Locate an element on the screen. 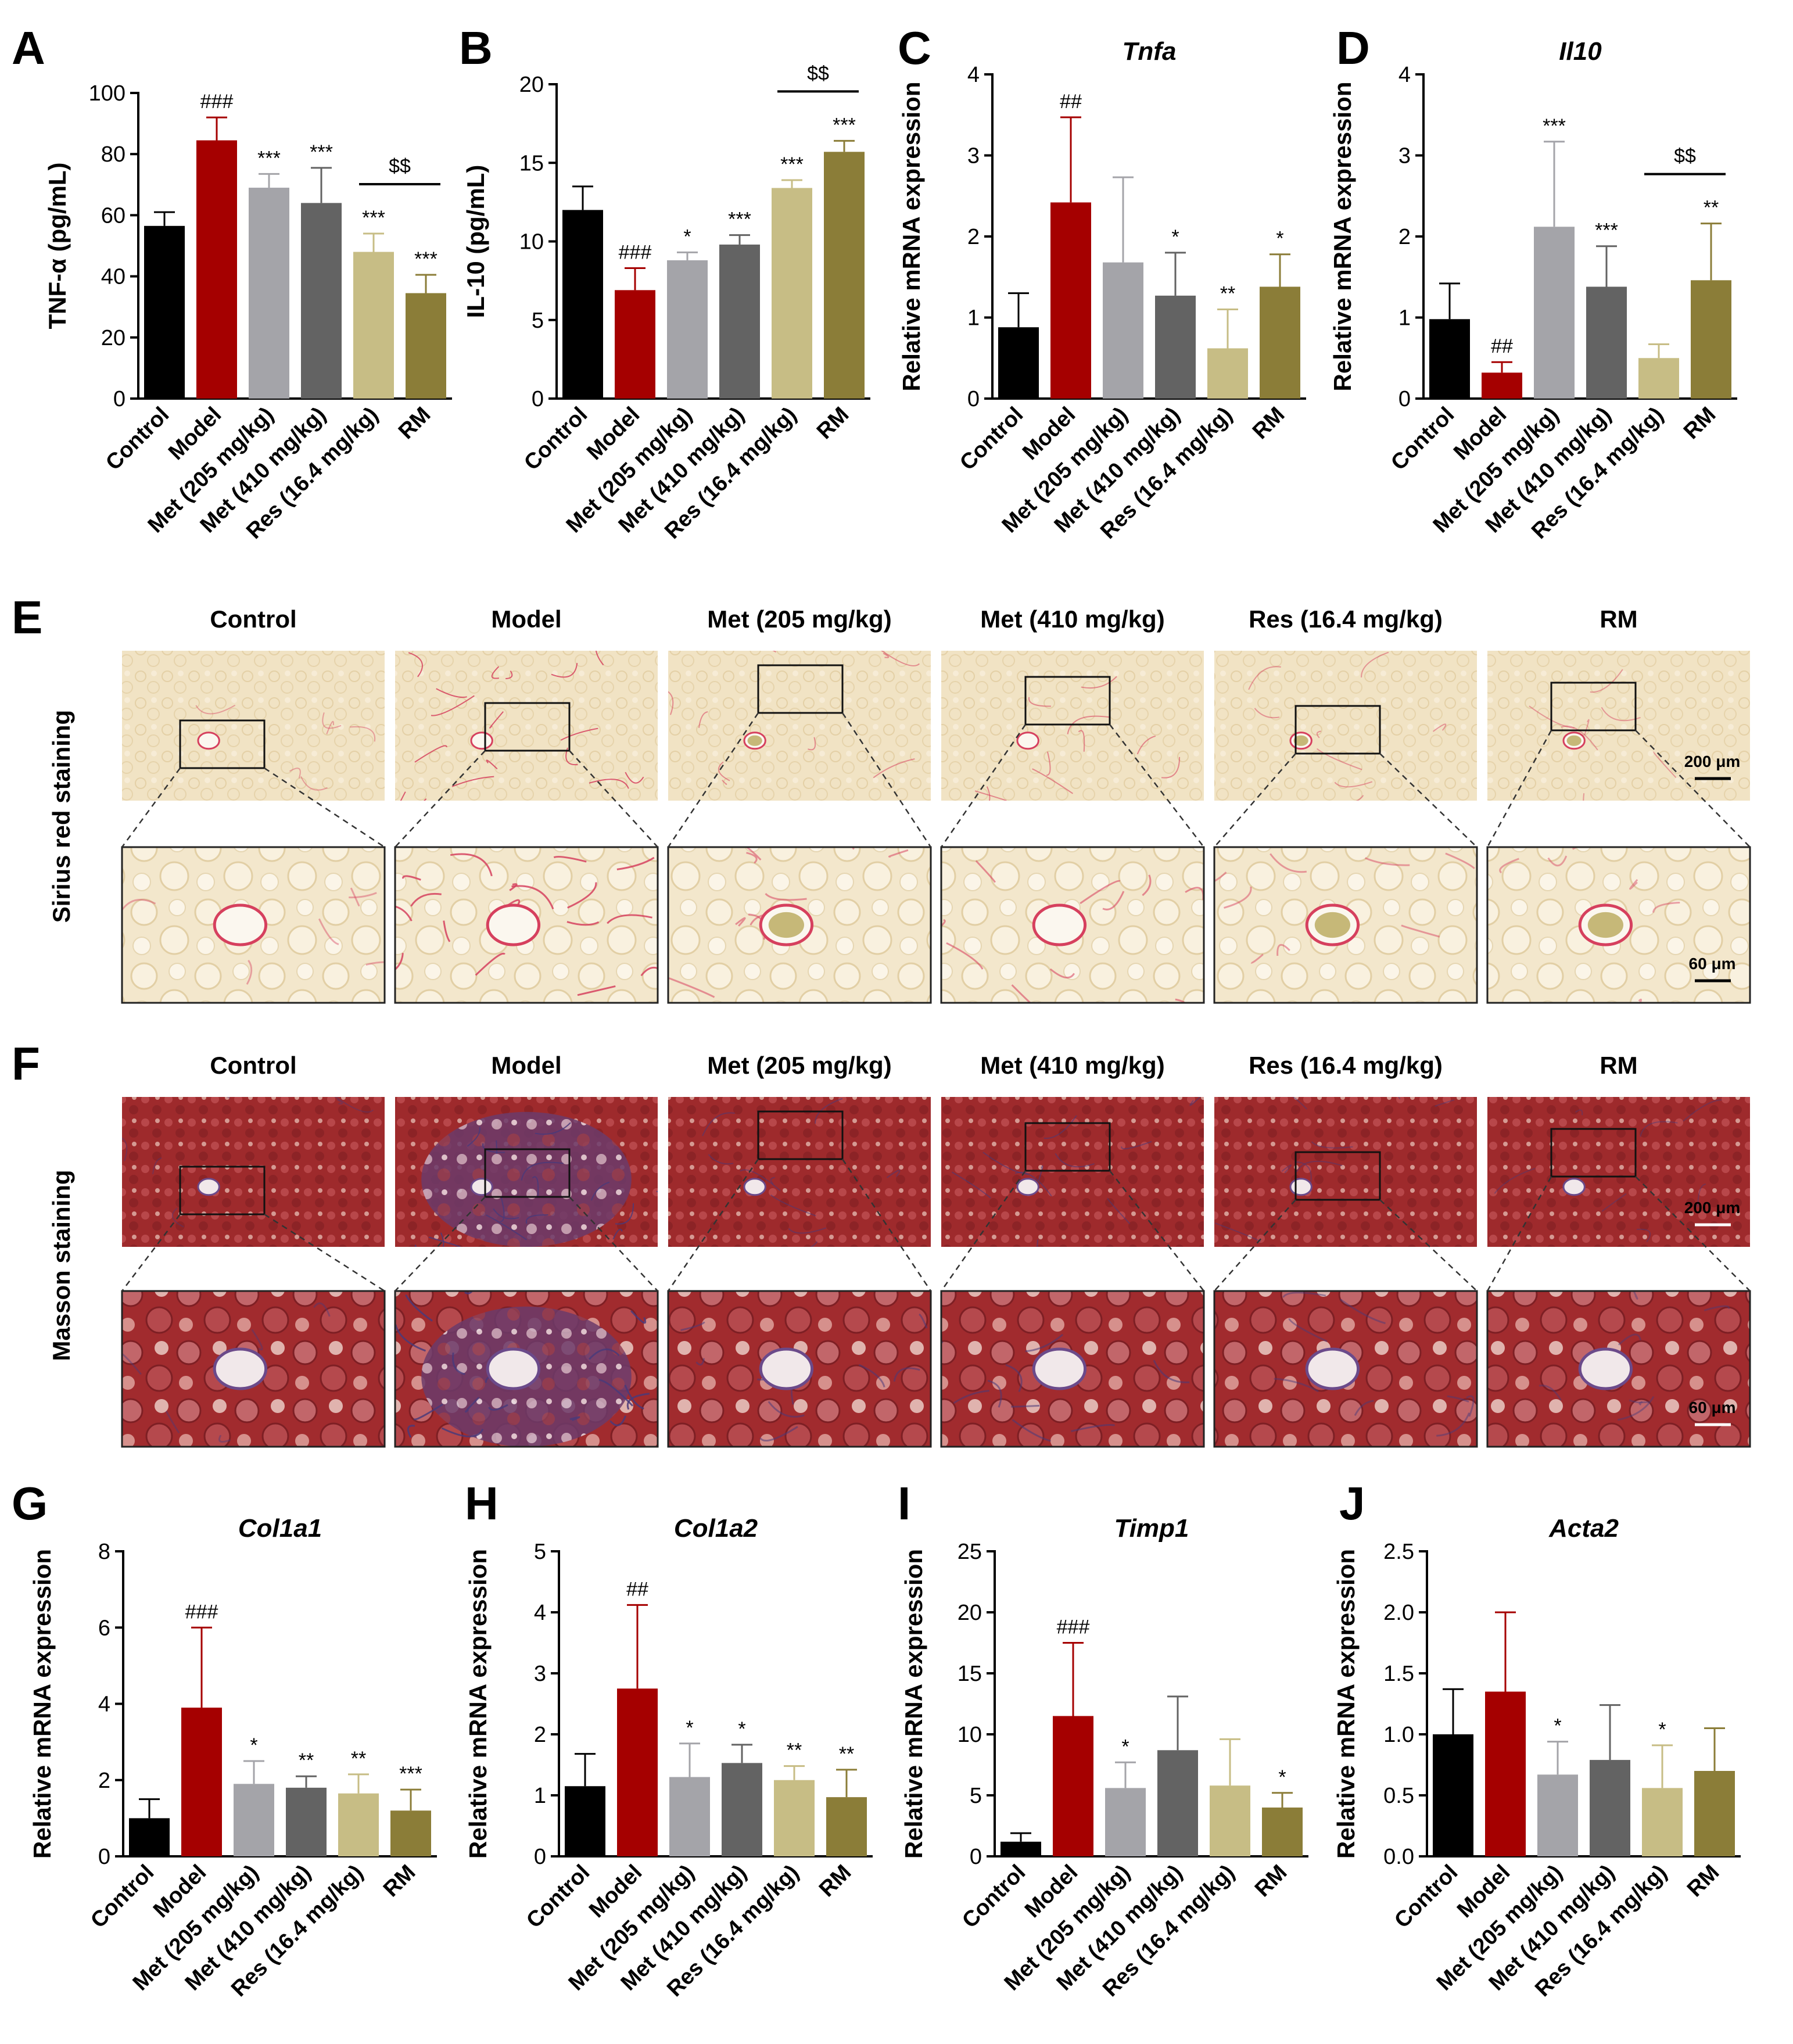 This screenshot has height=2044, width=1793. histology-column-1: Control is located at coordinates (253, 1250).